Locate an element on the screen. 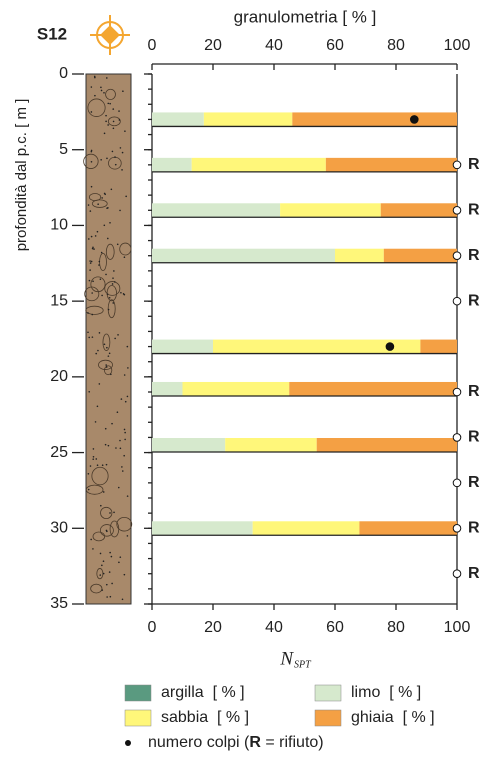  soil-column is located at coordinates (108, 339).